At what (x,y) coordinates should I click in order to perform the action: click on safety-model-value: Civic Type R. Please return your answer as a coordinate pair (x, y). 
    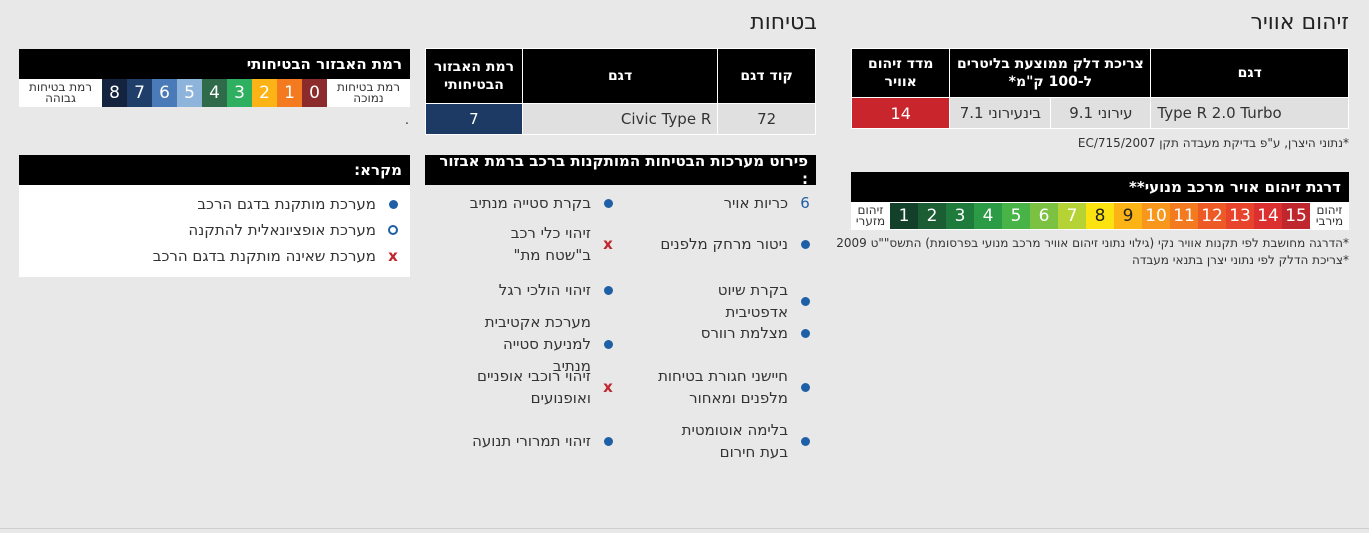
    Looking at the image, I should click on (620, 119).